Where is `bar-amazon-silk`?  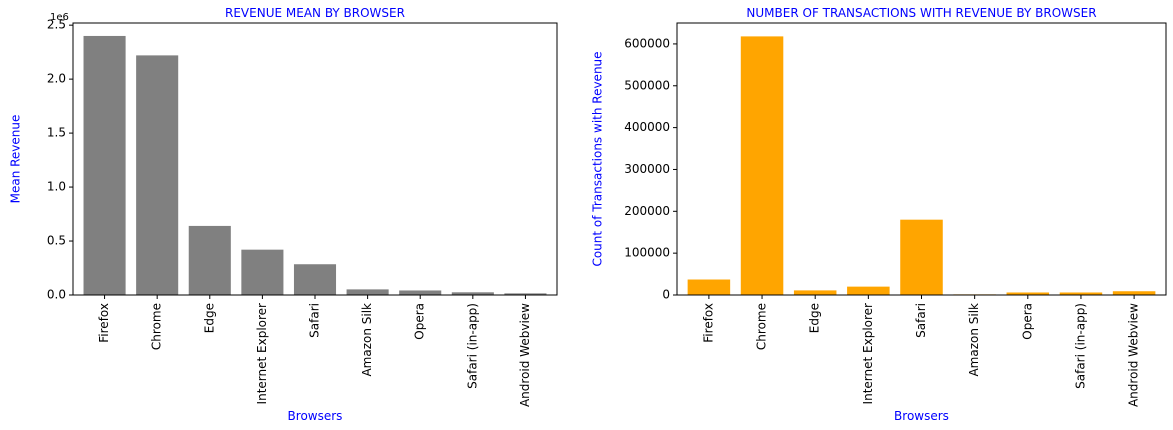
bar-amazon-silk is located at coordinates (367, 292).